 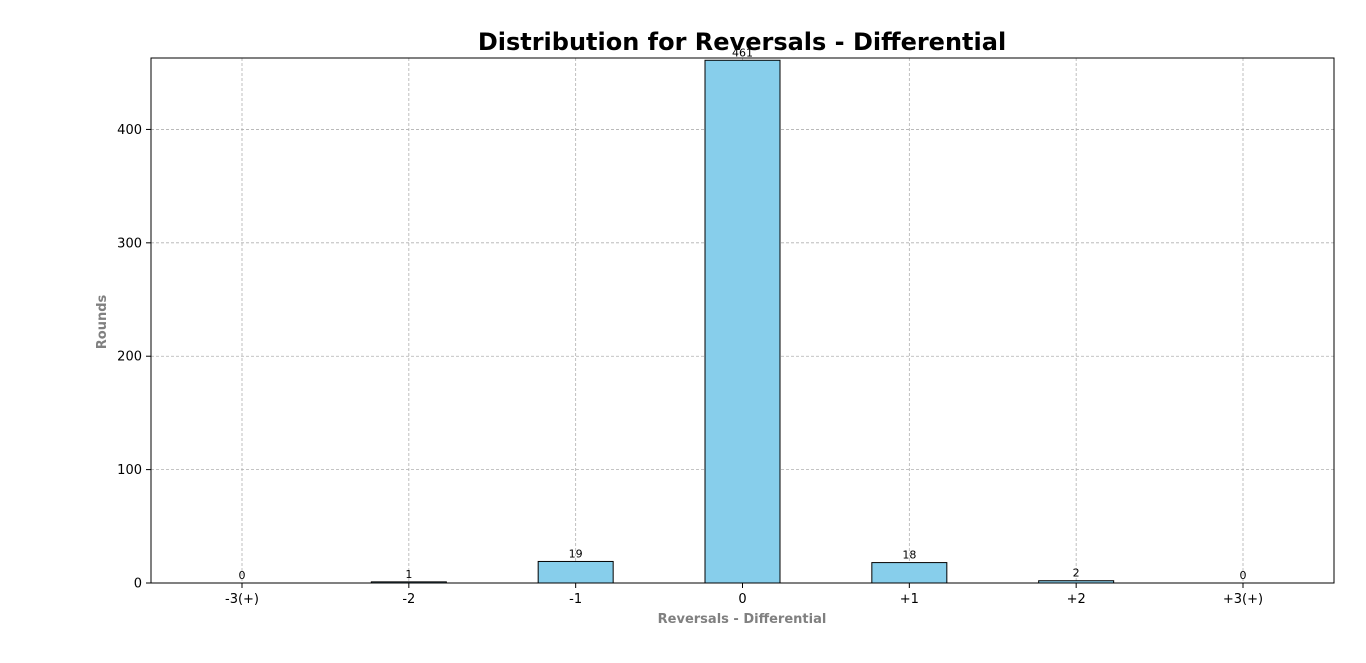 What do you see at coordinates (742, 619) in the screenshot?
I see `x-axis-label: Reversals - Differential` at bounding box center [742, 619].